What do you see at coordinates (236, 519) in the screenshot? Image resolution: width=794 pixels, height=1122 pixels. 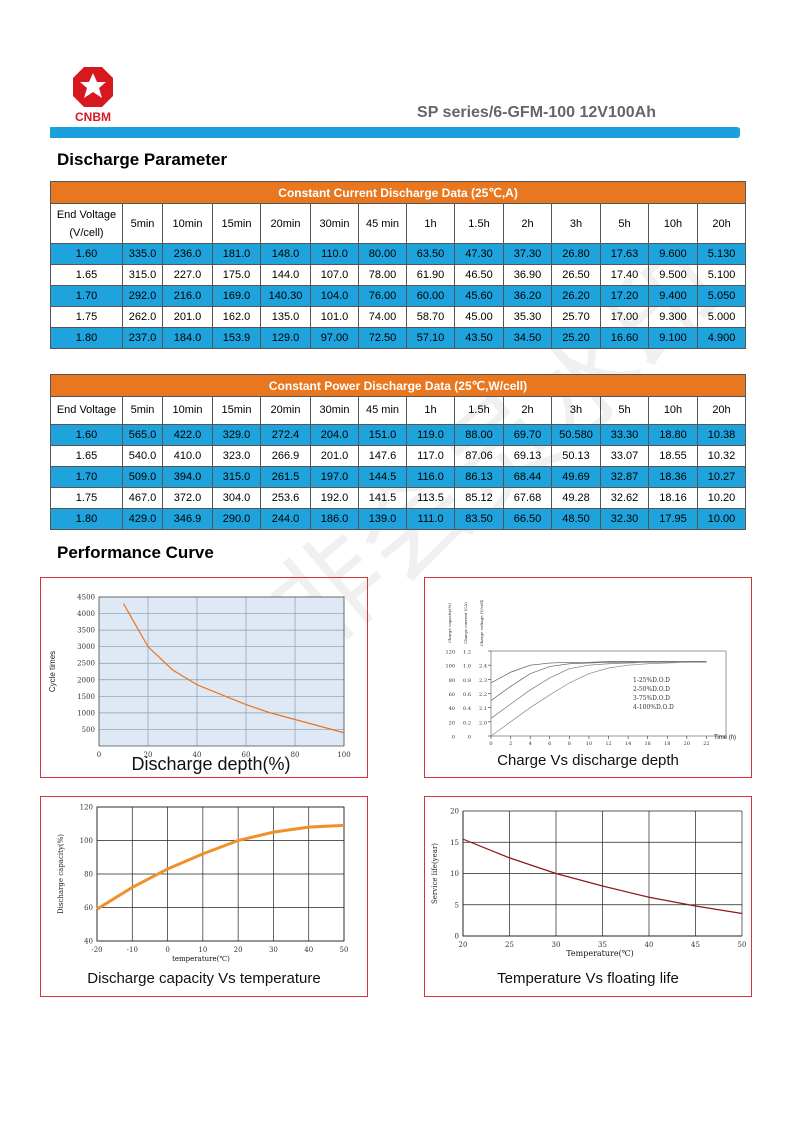 I see `cell: 290.0` at bounding box center [236, 519].